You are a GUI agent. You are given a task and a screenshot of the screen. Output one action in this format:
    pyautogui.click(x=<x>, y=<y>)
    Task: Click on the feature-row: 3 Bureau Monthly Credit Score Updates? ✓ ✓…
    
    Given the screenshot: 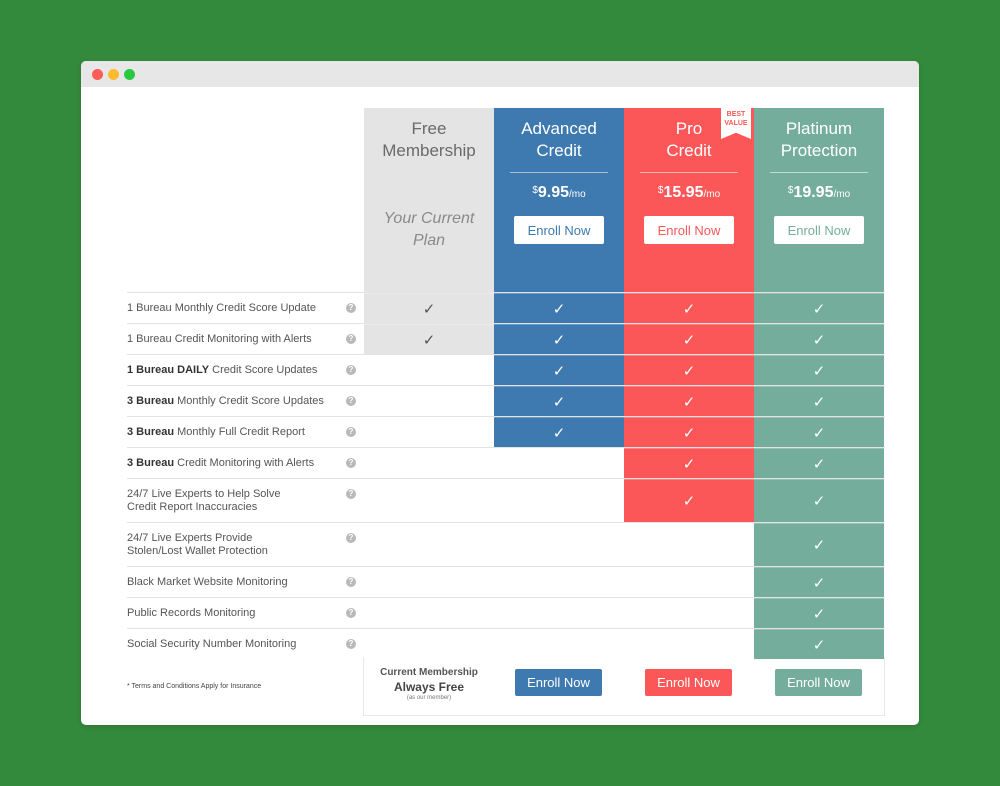 What is the action you would take?
    pyautogui.click(x=506, y=400)
    